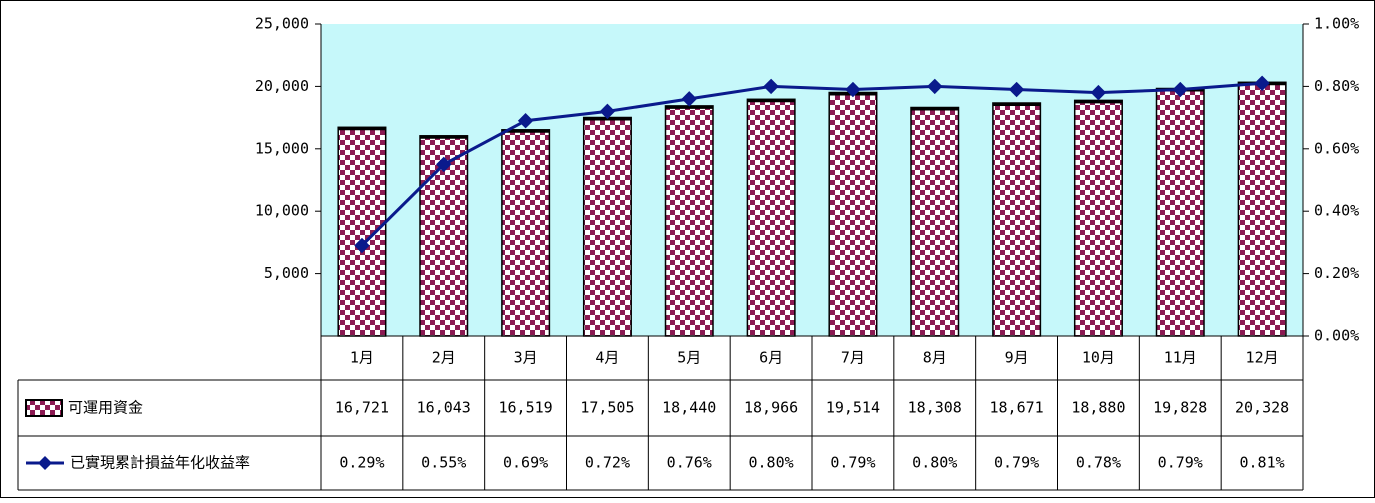  I want to click on category-label: 8月, so click(935, 358).